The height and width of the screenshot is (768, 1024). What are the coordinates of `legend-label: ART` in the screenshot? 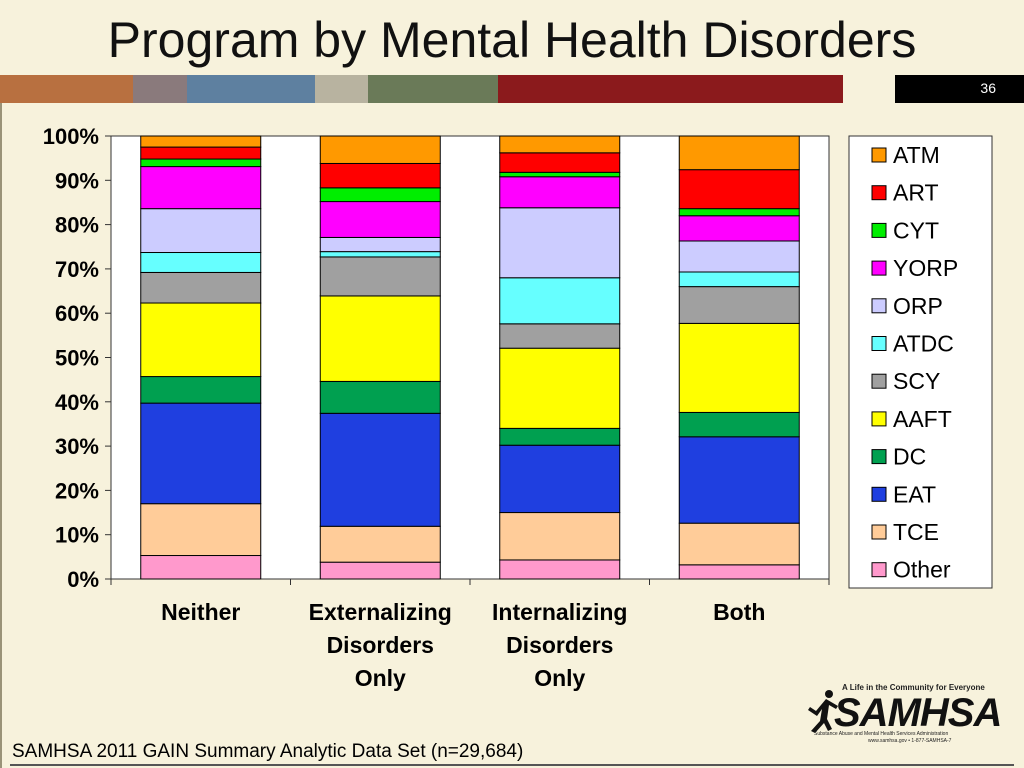 It's located at (916, 193).